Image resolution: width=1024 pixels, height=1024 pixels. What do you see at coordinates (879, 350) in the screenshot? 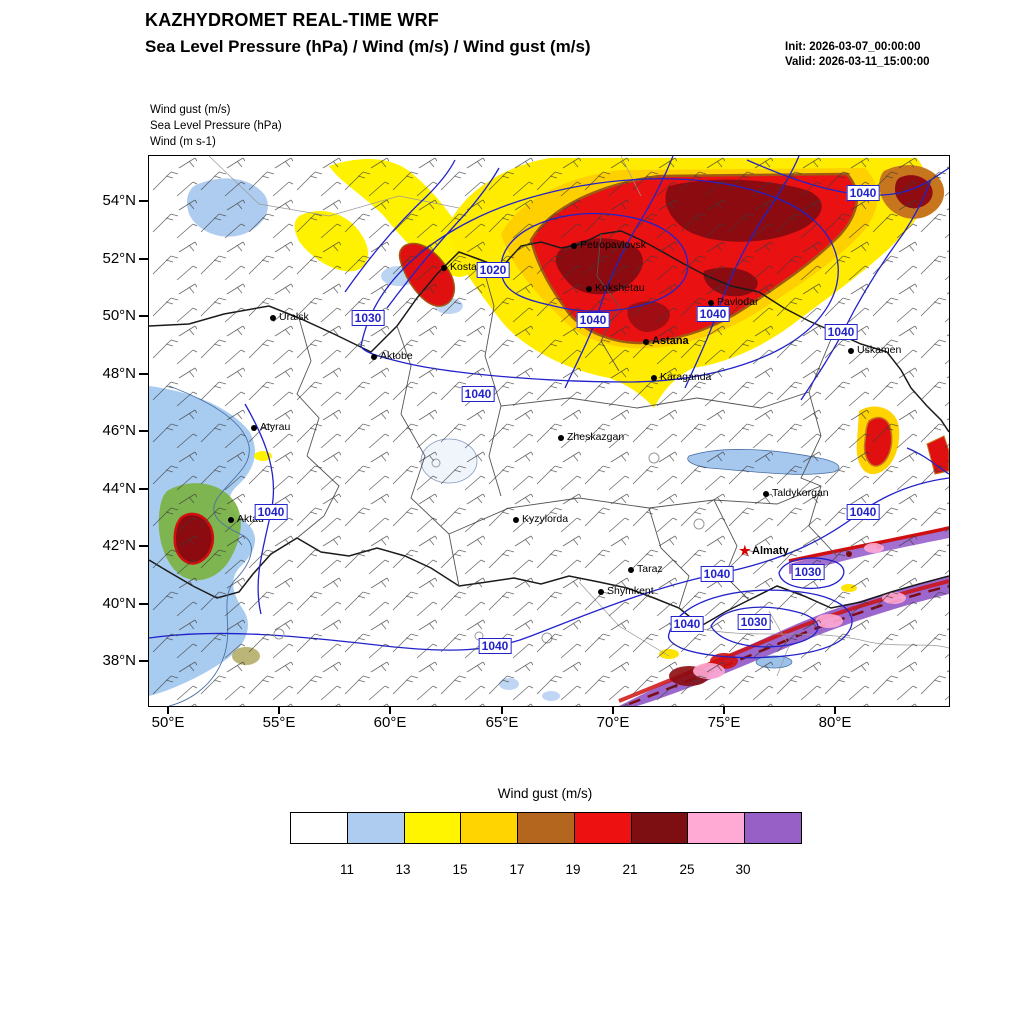
I see `city-label: Uskamen` at bounding box center [879, 350].